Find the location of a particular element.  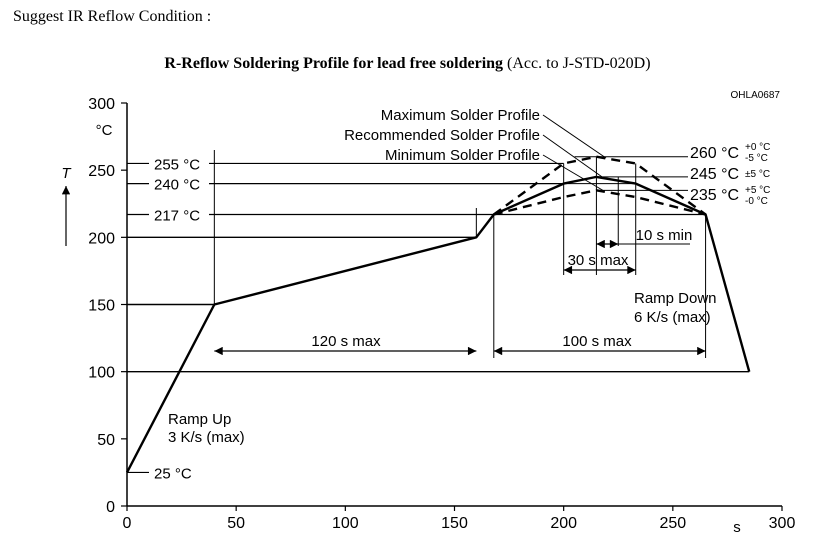

y-tick-label-200: 200 is located at coordinates (101, 238).